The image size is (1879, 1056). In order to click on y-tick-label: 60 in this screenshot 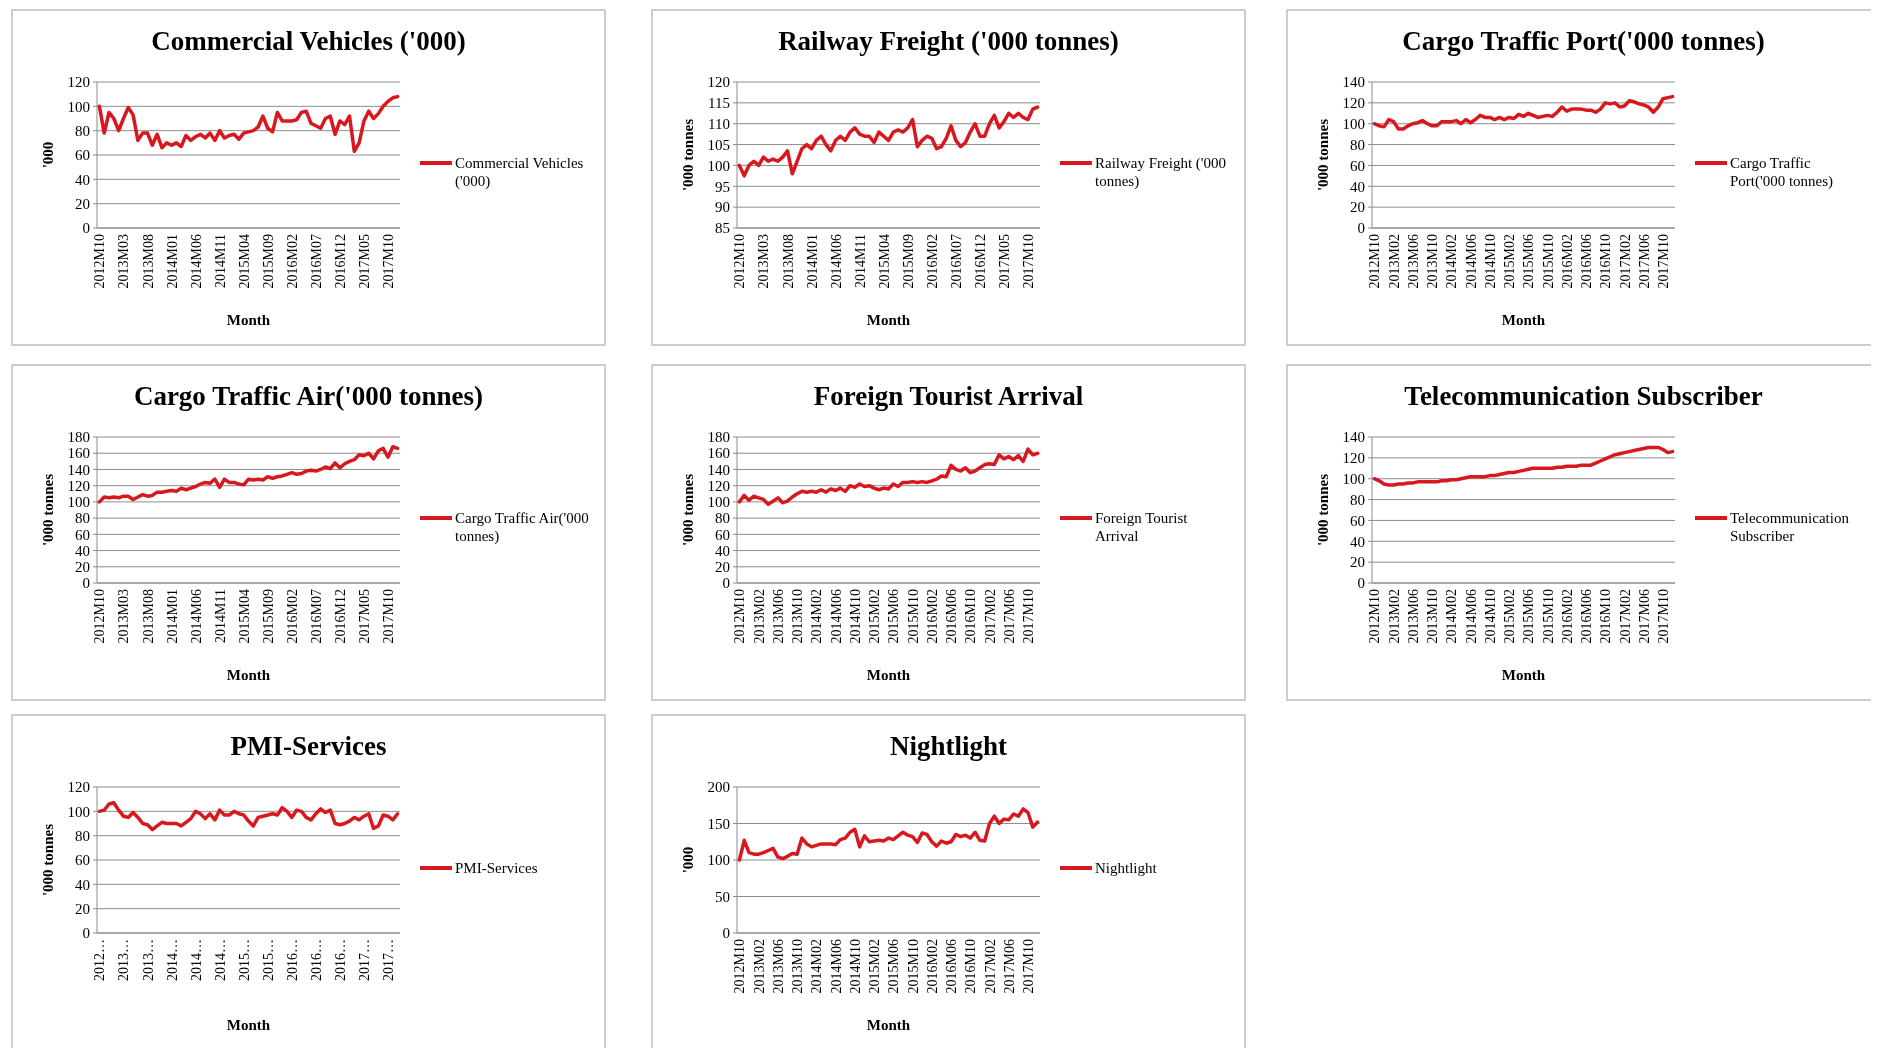, I will do `click(82, 860)`.